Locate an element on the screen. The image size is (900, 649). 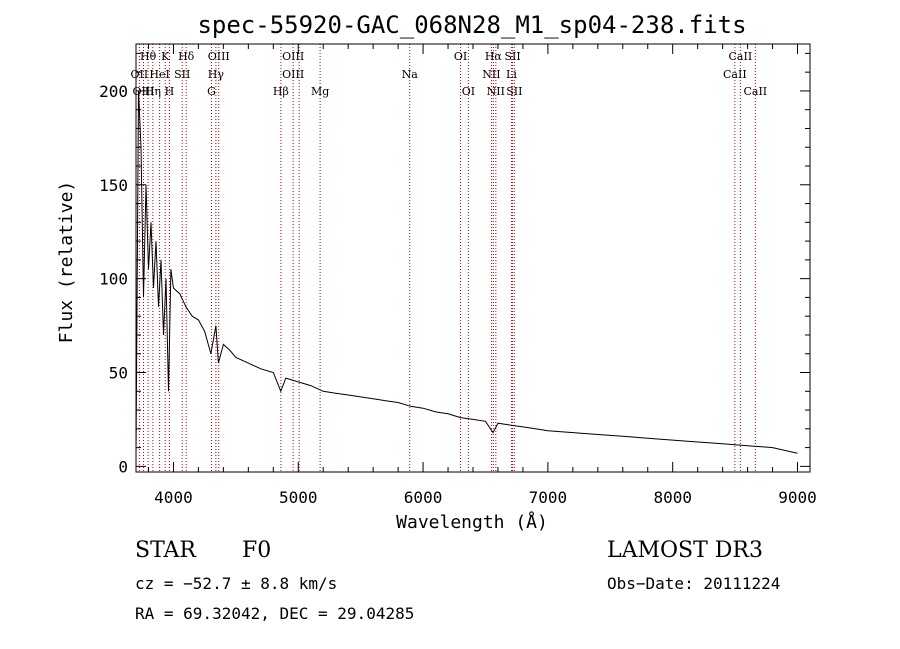
y-tick-label: 50 is located at coordinates (118, 373).